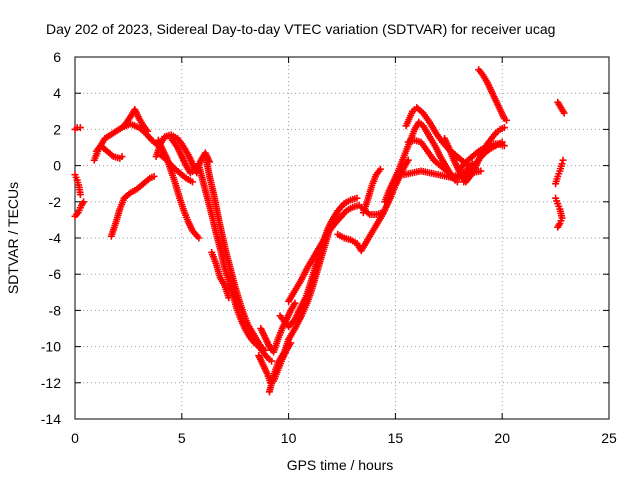 The height and width of the screenshot is (480, 640). What do you see at coordinates (559, 172) in the screenshot?
I see `series-arc-ae` at bounding box center [559, 172].